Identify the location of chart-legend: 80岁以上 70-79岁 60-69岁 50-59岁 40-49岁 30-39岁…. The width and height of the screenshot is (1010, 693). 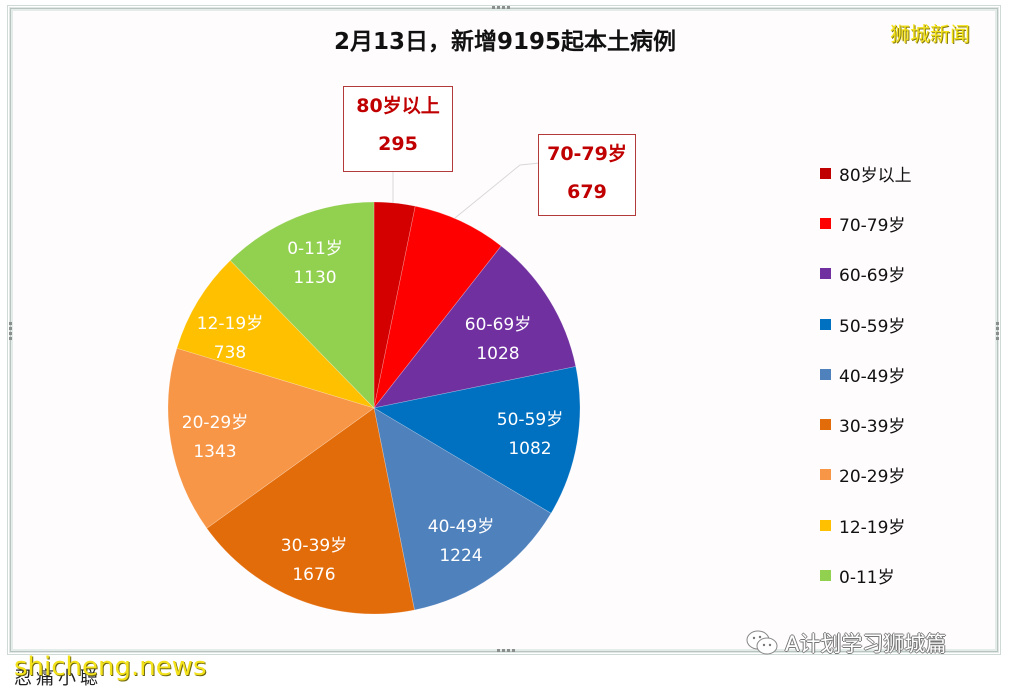
(866, 374).